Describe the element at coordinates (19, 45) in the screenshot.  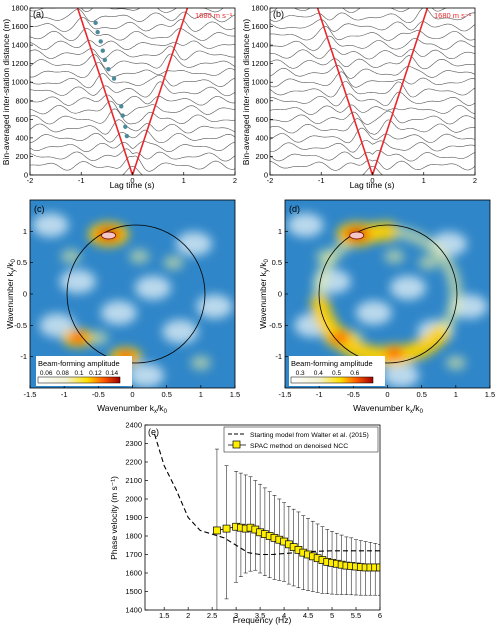
I see `y-tick-label: 1400` at that location.